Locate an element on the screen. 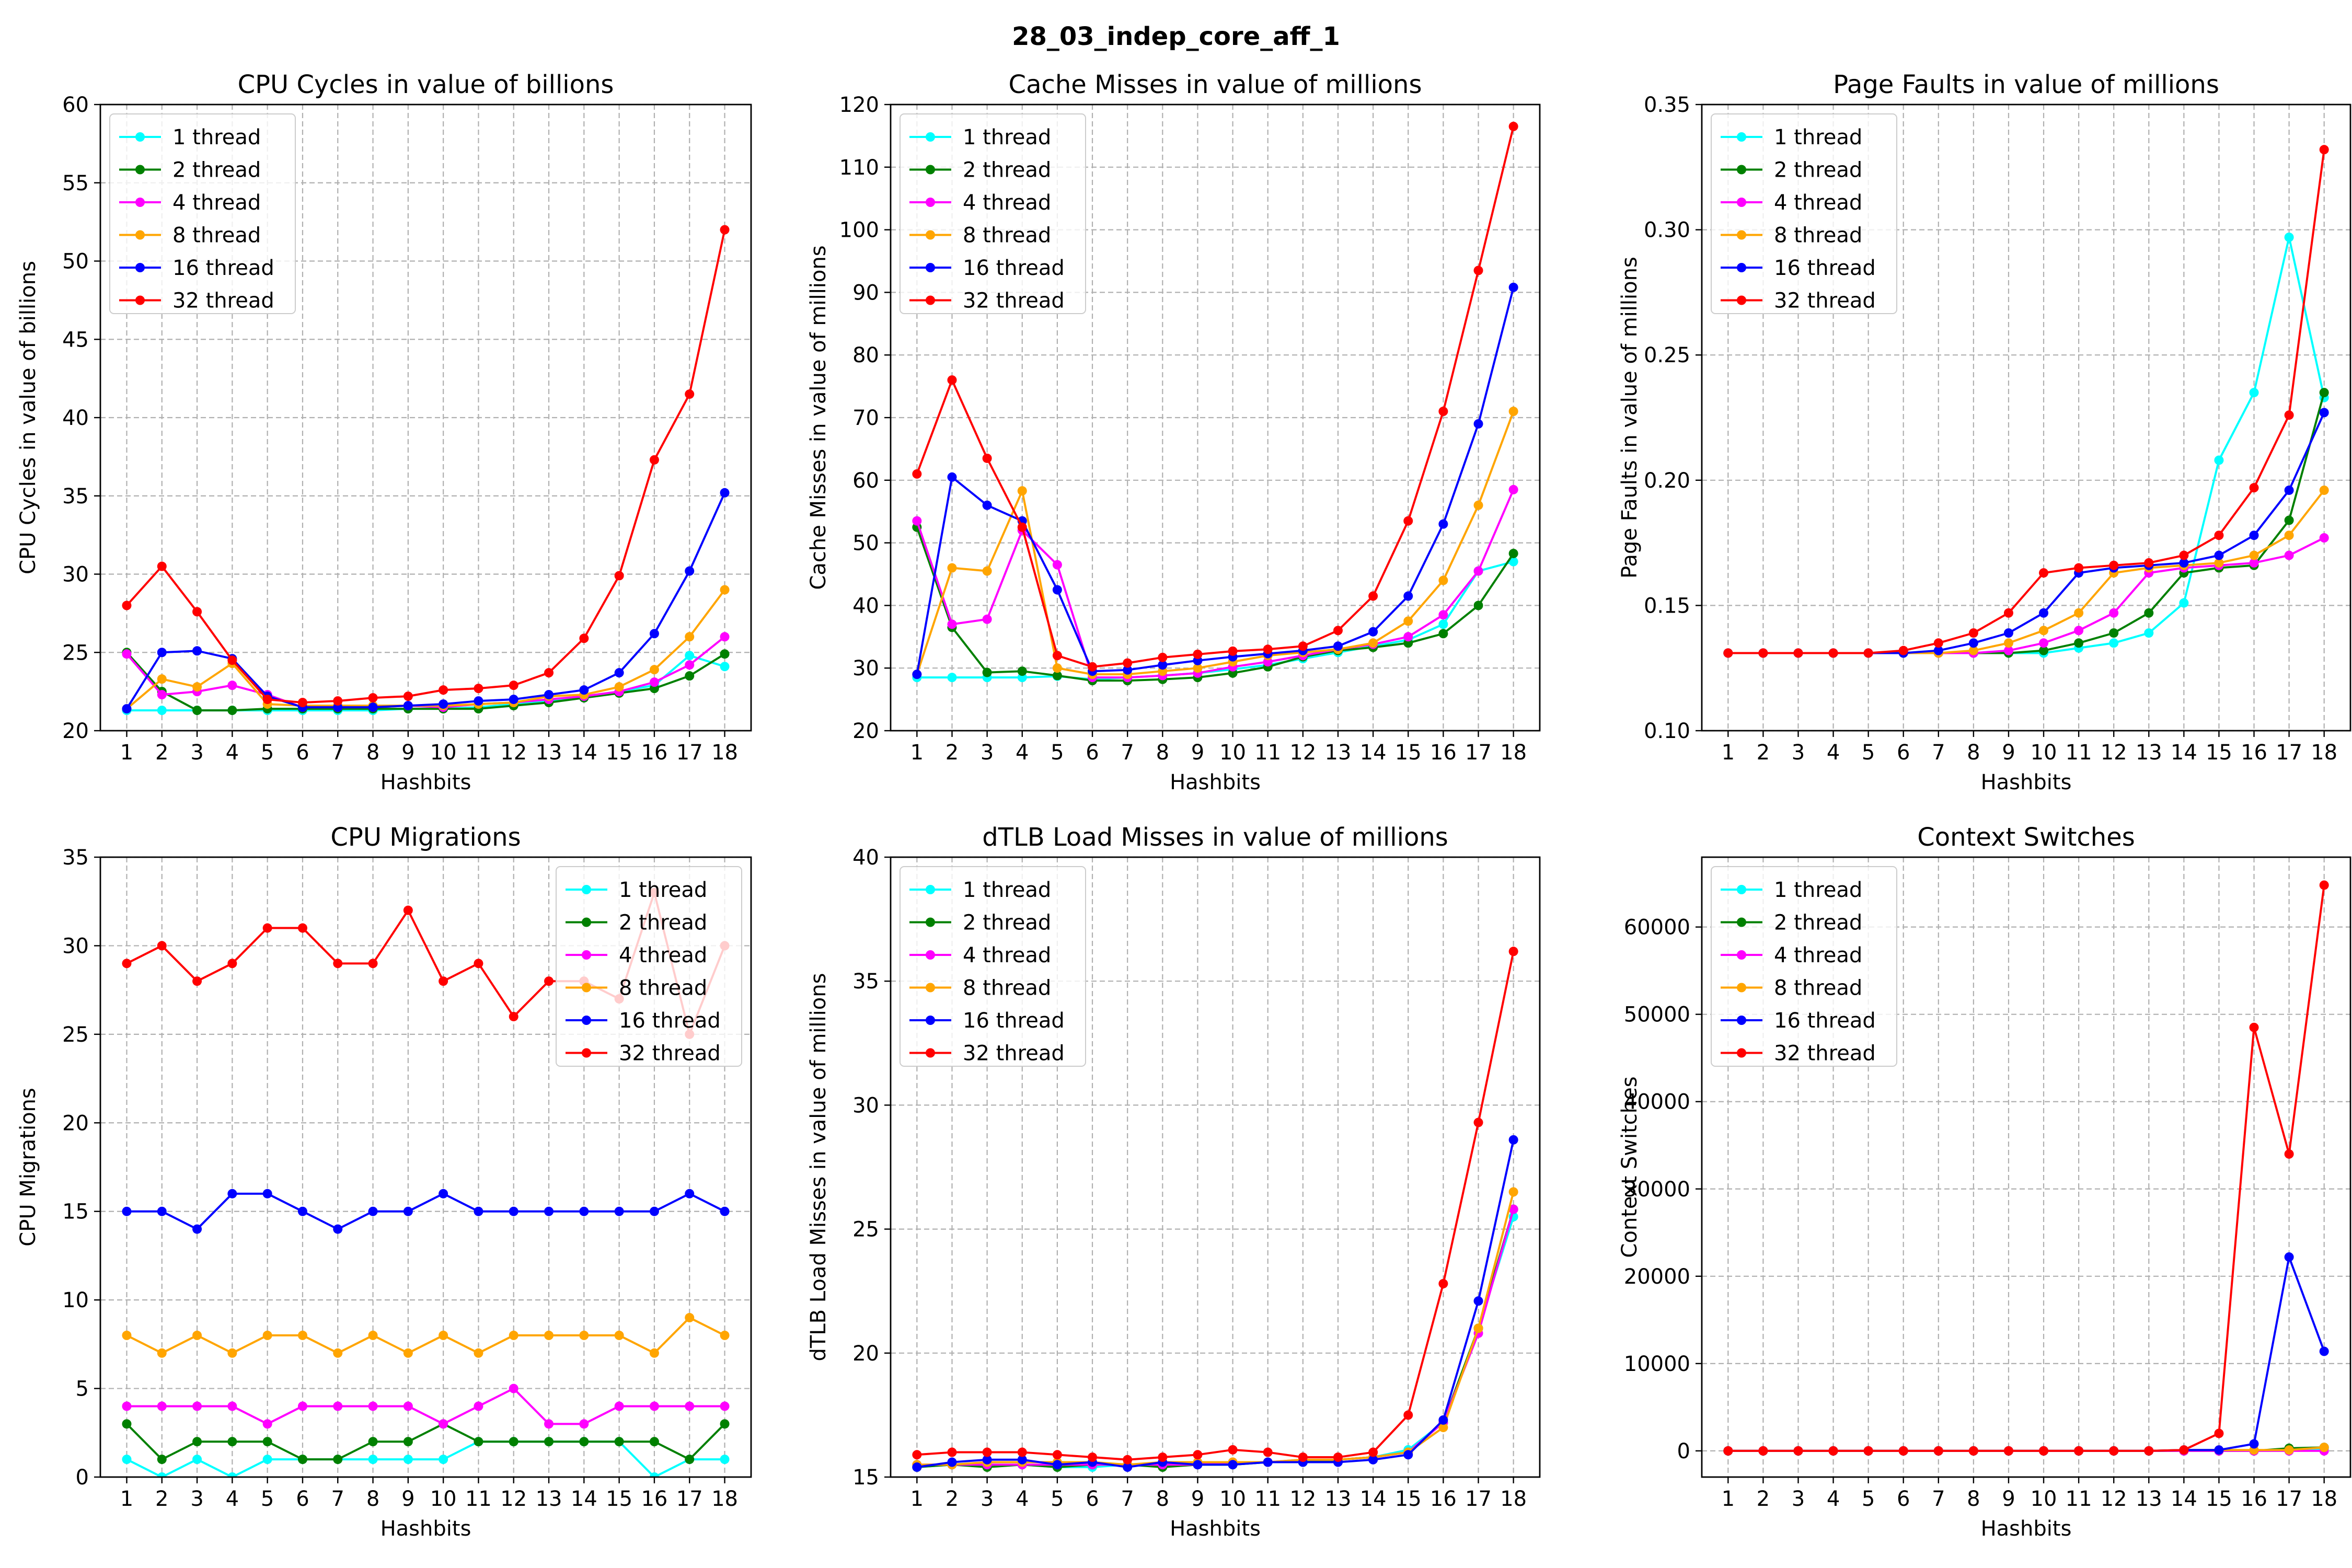  legend-box is located at coordinates (649, 966).